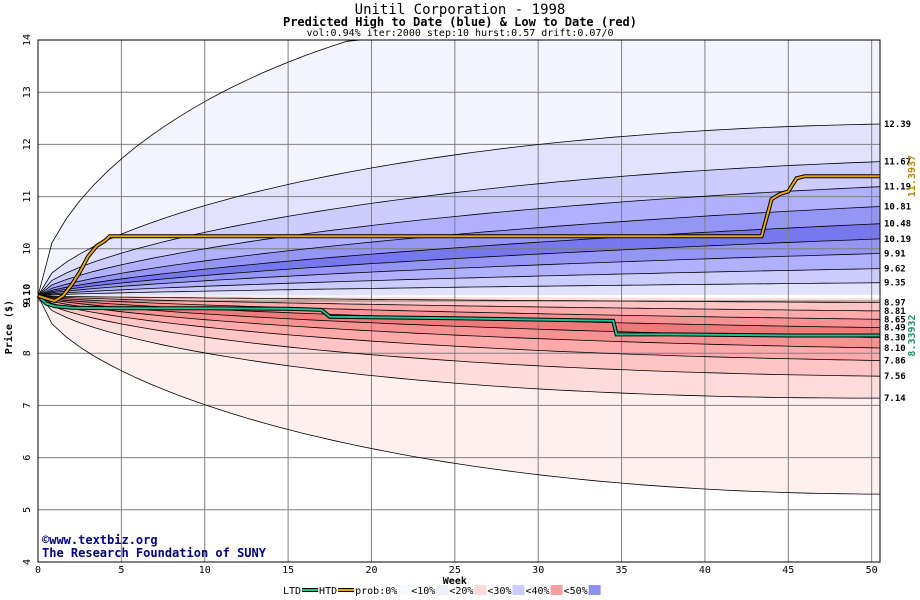  Describe the element at coordinates (27, 249) in the screenshot. I see `y-tick-label-10: 10` at that location.